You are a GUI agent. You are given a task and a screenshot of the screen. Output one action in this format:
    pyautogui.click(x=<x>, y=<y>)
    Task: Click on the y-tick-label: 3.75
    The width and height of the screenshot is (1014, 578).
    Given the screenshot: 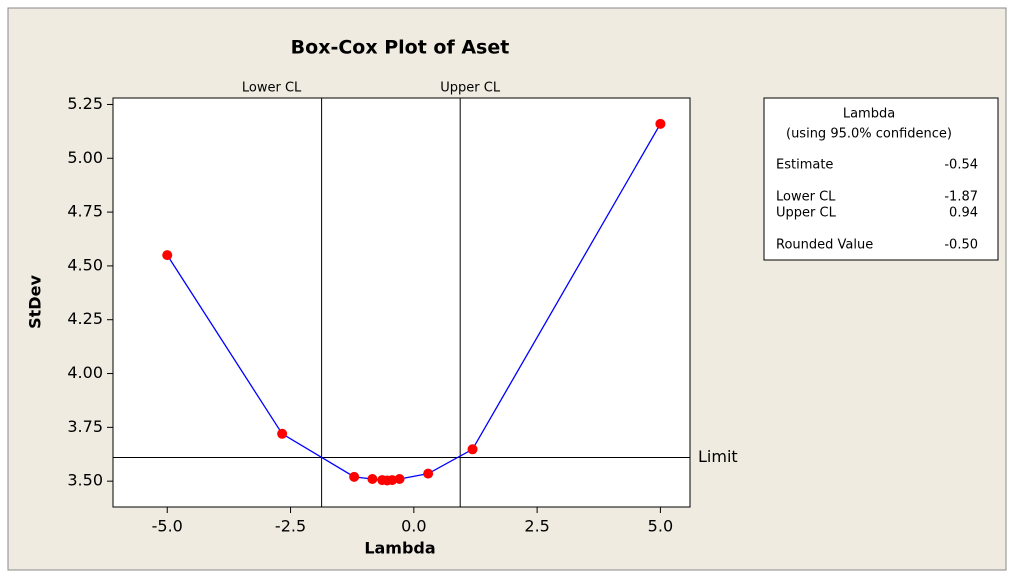 What is the action you would take?
    pyautogui.click(x=85, y=426)
    